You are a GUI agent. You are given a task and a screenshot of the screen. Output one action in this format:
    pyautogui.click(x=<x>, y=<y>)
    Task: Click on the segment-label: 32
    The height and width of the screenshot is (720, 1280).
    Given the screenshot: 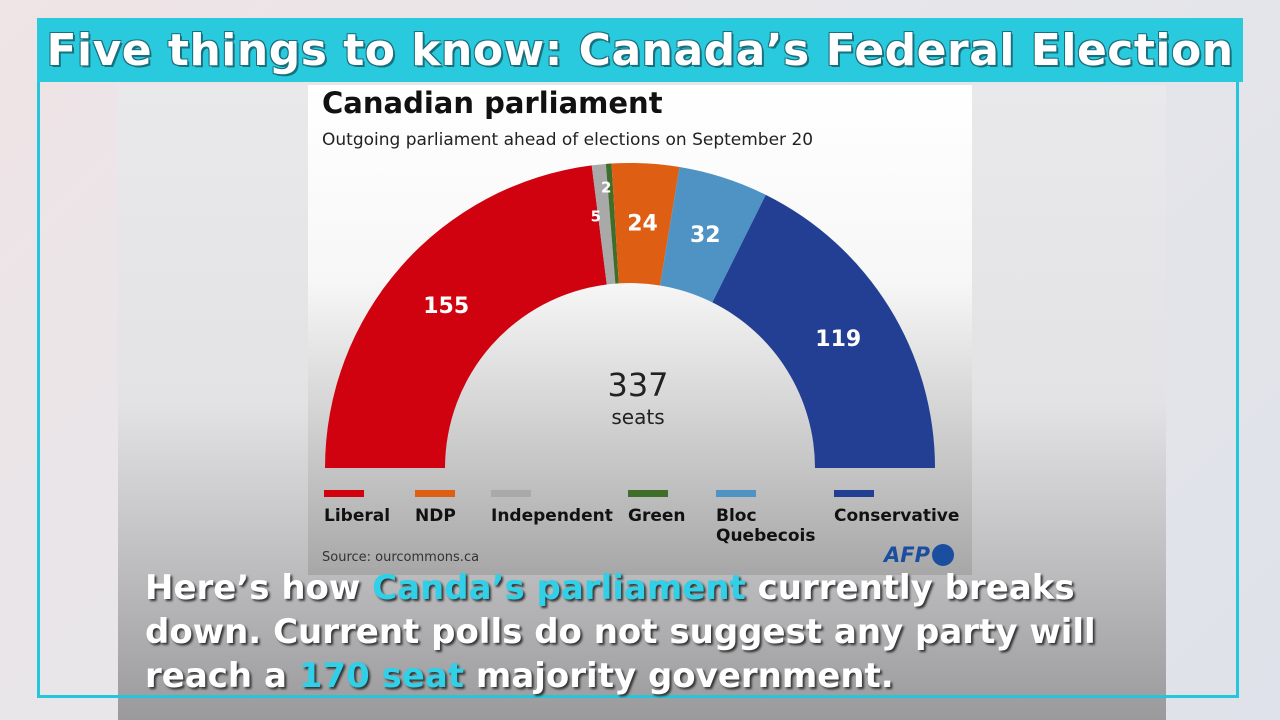 What is the action you would take?
    pyautogui.click(x=705, y=235)
    